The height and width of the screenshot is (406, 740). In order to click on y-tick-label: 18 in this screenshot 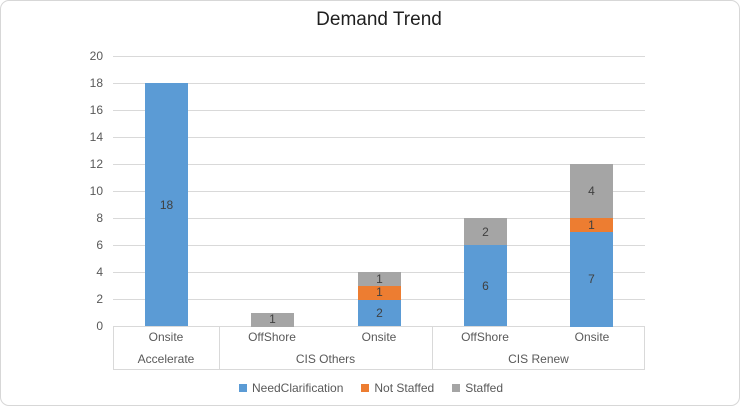, I will do `click(96, 83)`.